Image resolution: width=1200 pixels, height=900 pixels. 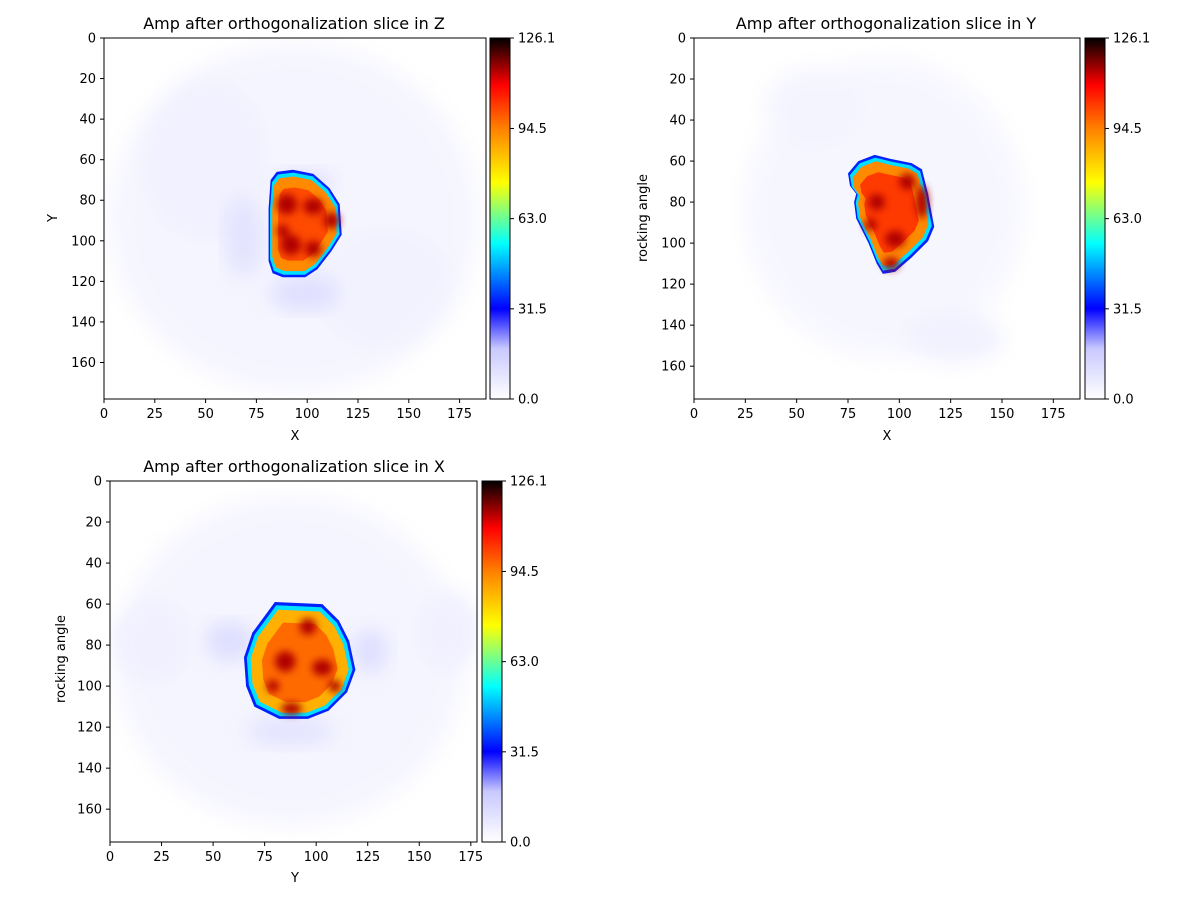 I want to click on chart-title: Amp after orthogonalization slice in Z, so click(x=294, y=23).